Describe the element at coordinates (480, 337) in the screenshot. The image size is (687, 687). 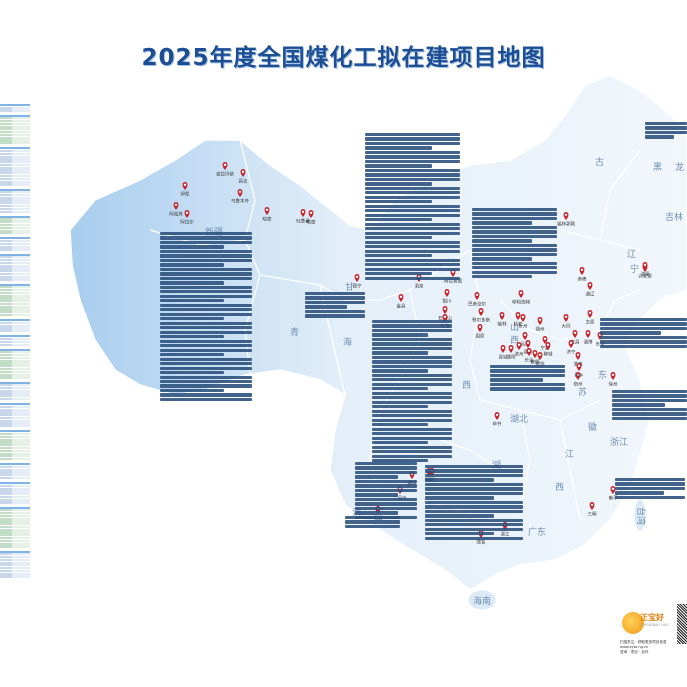
I see `city-label: 固原` at that location.